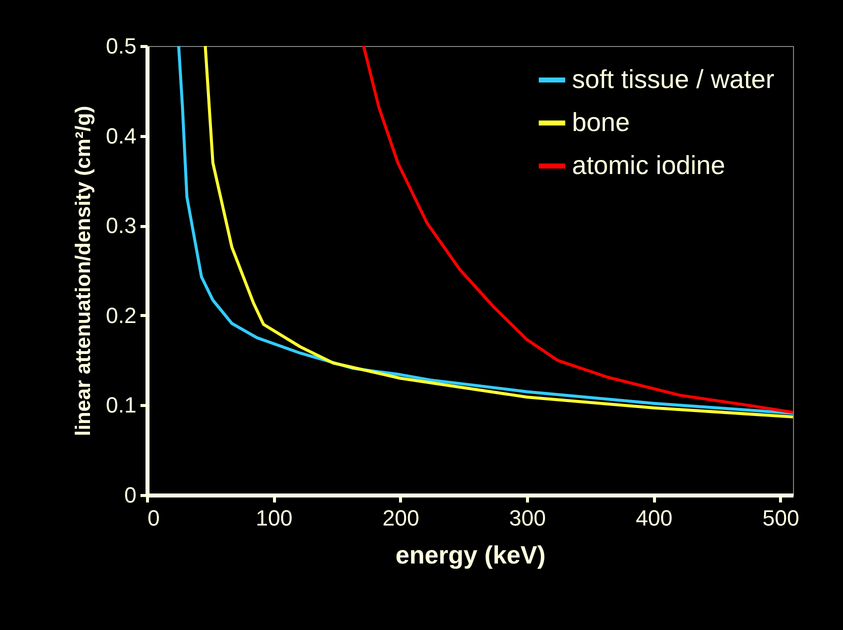 The height and width of the screenshot is (630, 843). I want to click on x-tick-label: 300, so click(527, 518).